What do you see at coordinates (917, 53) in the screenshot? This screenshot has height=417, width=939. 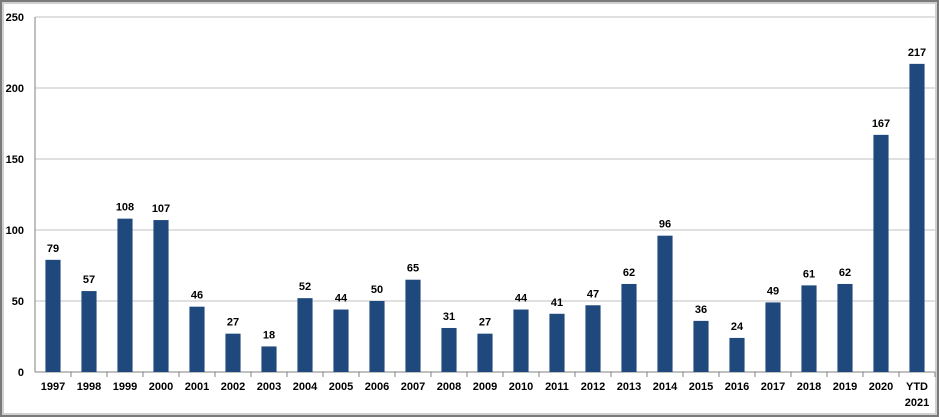 I see `data-label: 217` at bounding box center [917, 53].